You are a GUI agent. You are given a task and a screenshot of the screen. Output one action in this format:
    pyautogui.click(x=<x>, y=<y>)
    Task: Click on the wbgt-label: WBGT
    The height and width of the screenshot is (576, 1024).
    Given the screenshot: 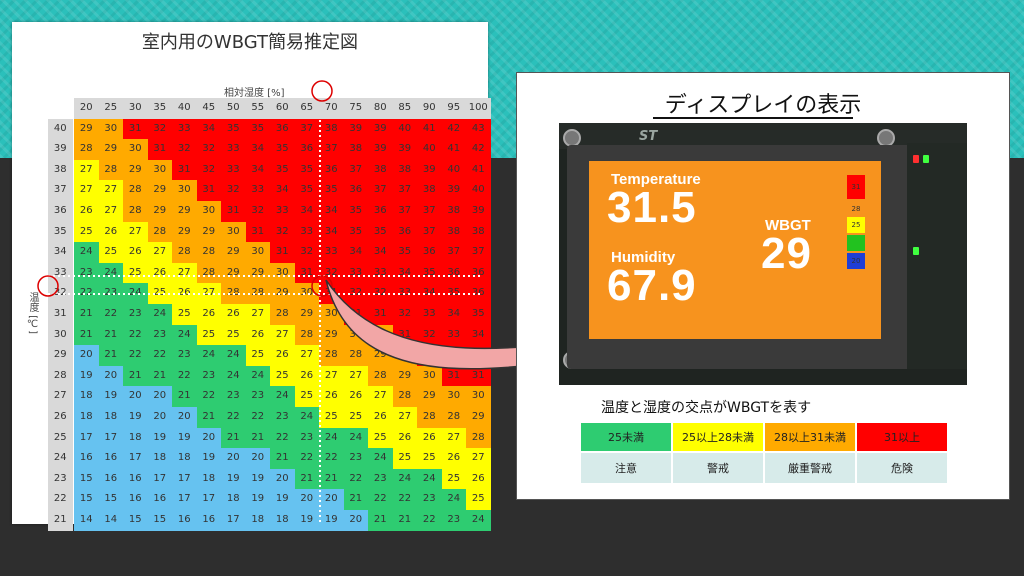 What is the action you would take?
    pyautogui.click(x=788, y=225)
    